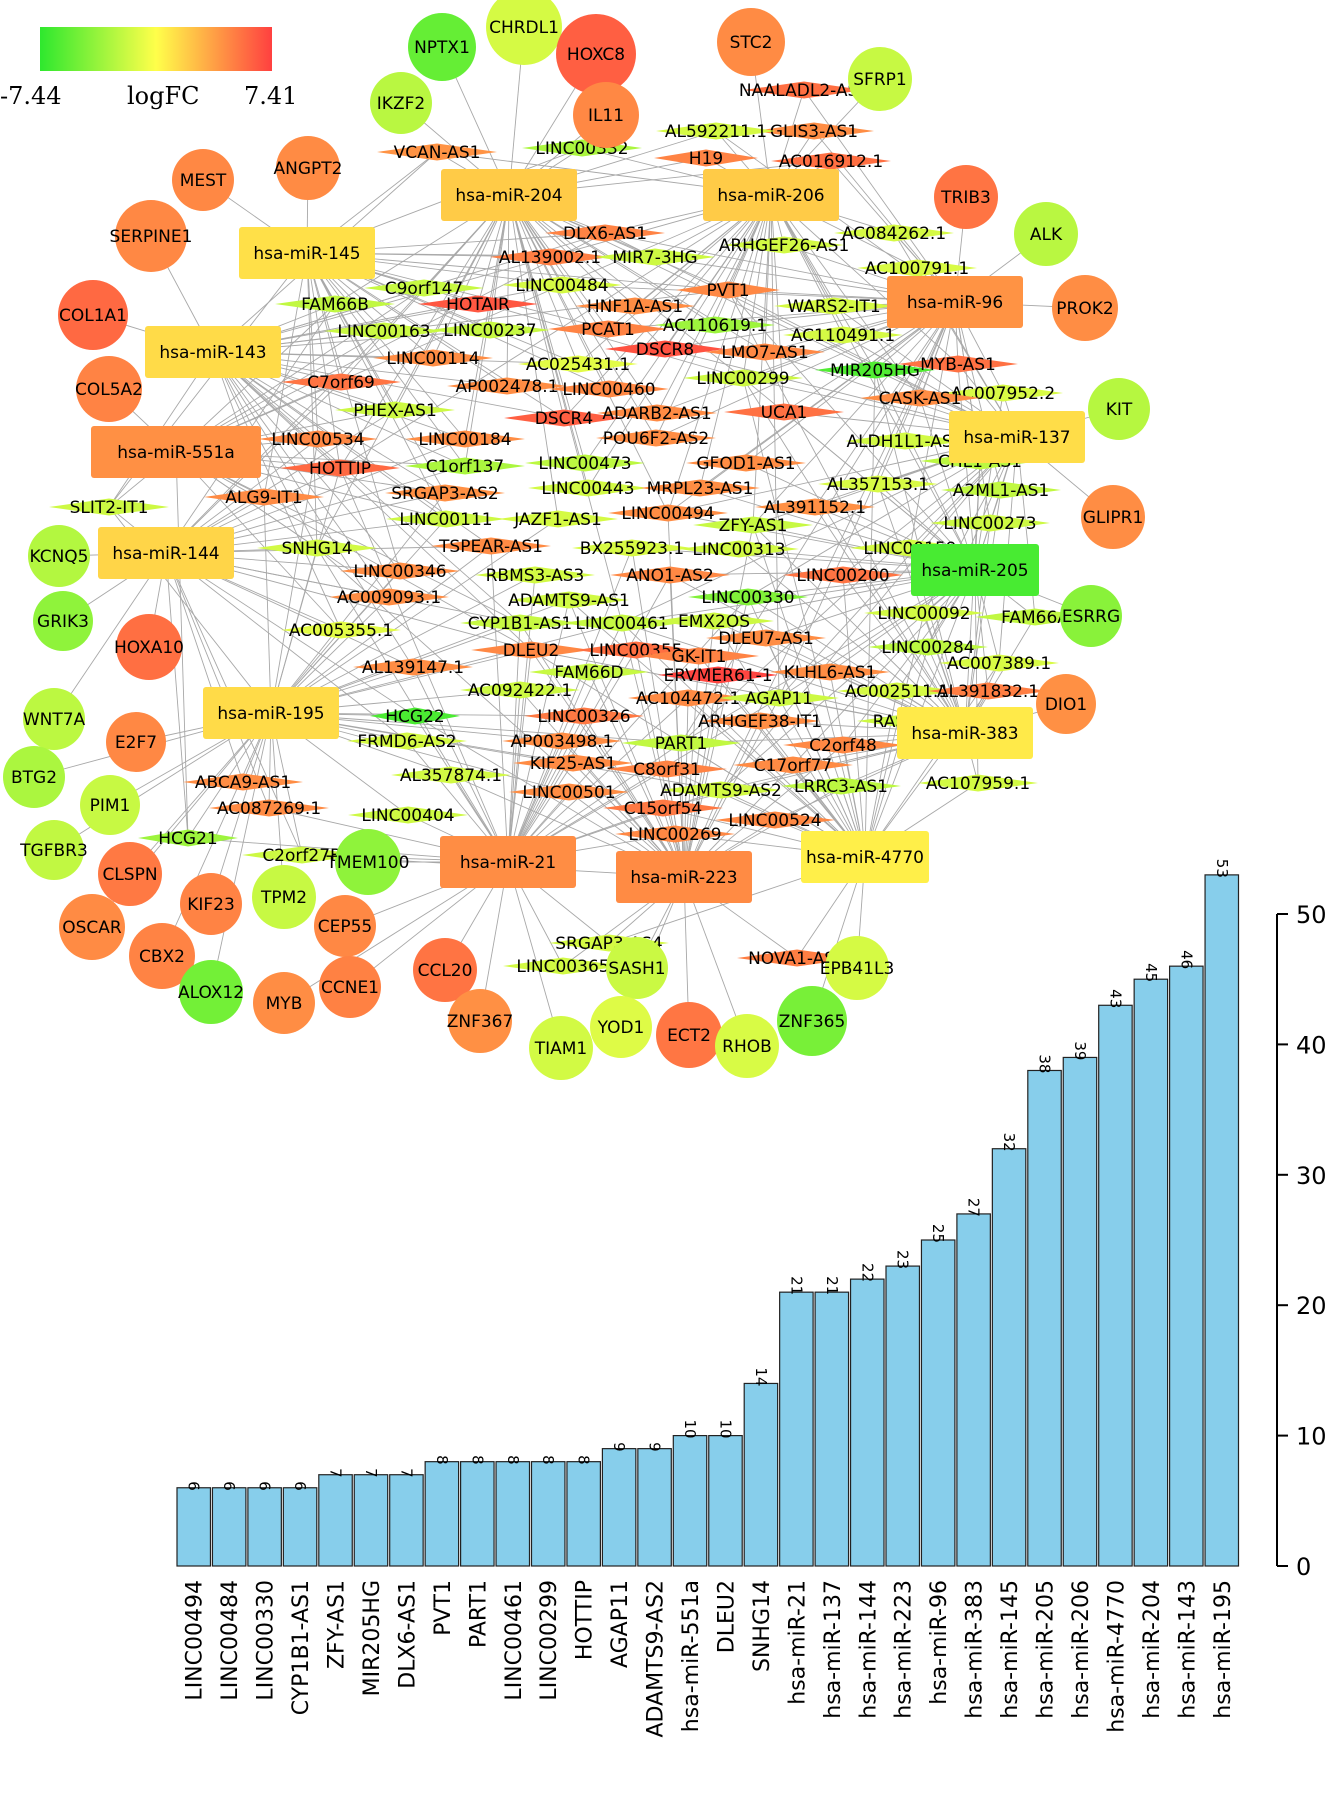 The height and width of the screenshot is (1819, 1333). Describe the element at coordinates (437, 153) in the screenshot. I see `lncrna-node-vcan-as1: VCAN-AS1` at that location.